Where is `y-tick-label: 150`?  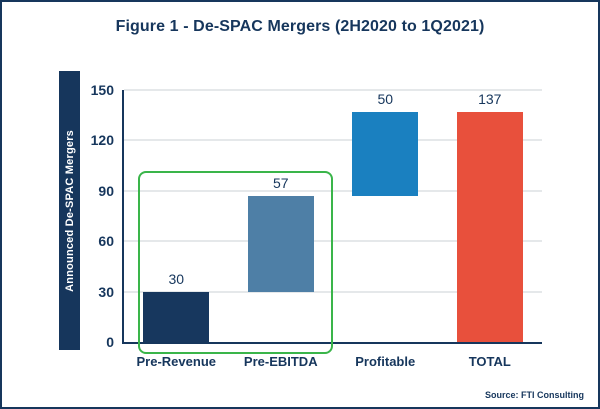 y-tick-label: 150 is located at coordinates (102, 90).